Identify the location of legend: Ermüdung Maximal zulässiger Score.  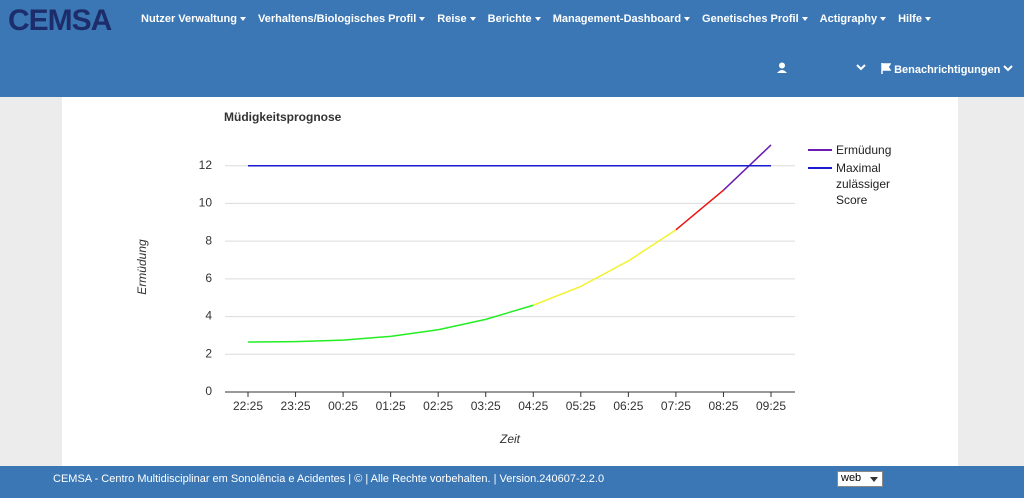
(862, 176).